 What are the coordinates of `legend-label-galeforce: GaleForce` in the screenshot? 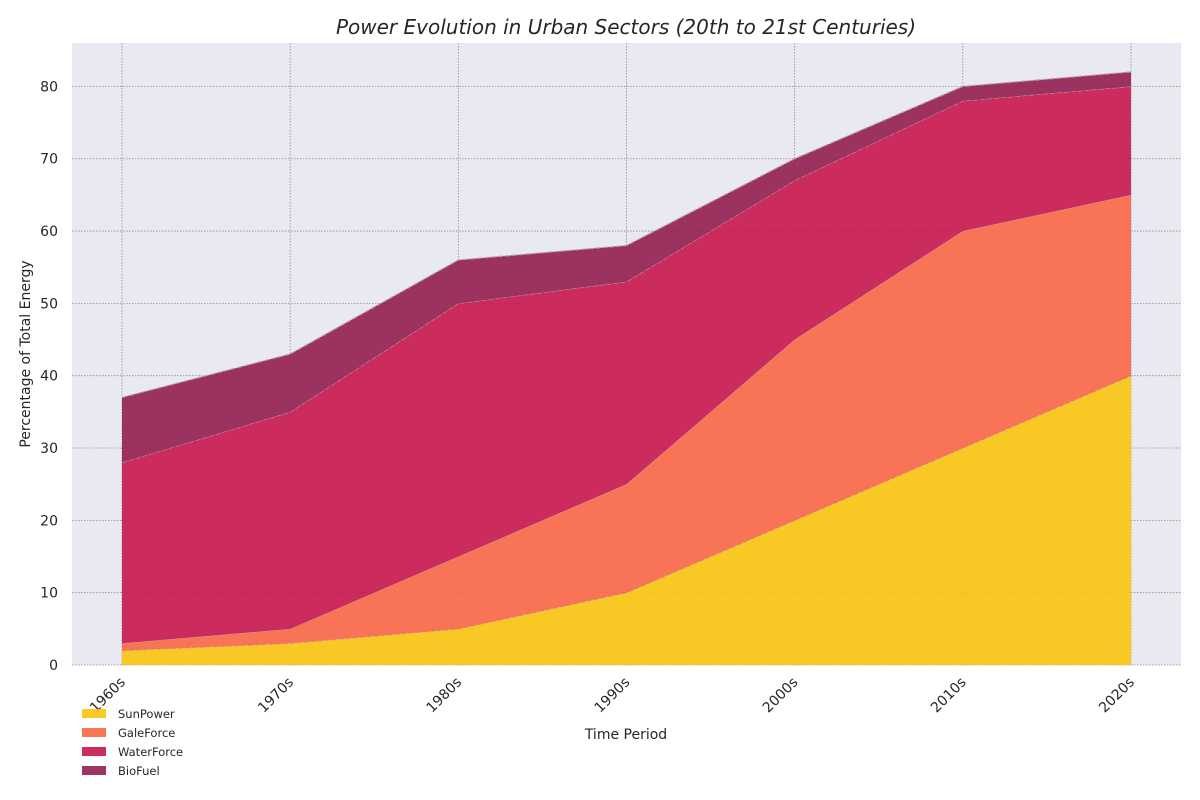 It's located at (146, 733).